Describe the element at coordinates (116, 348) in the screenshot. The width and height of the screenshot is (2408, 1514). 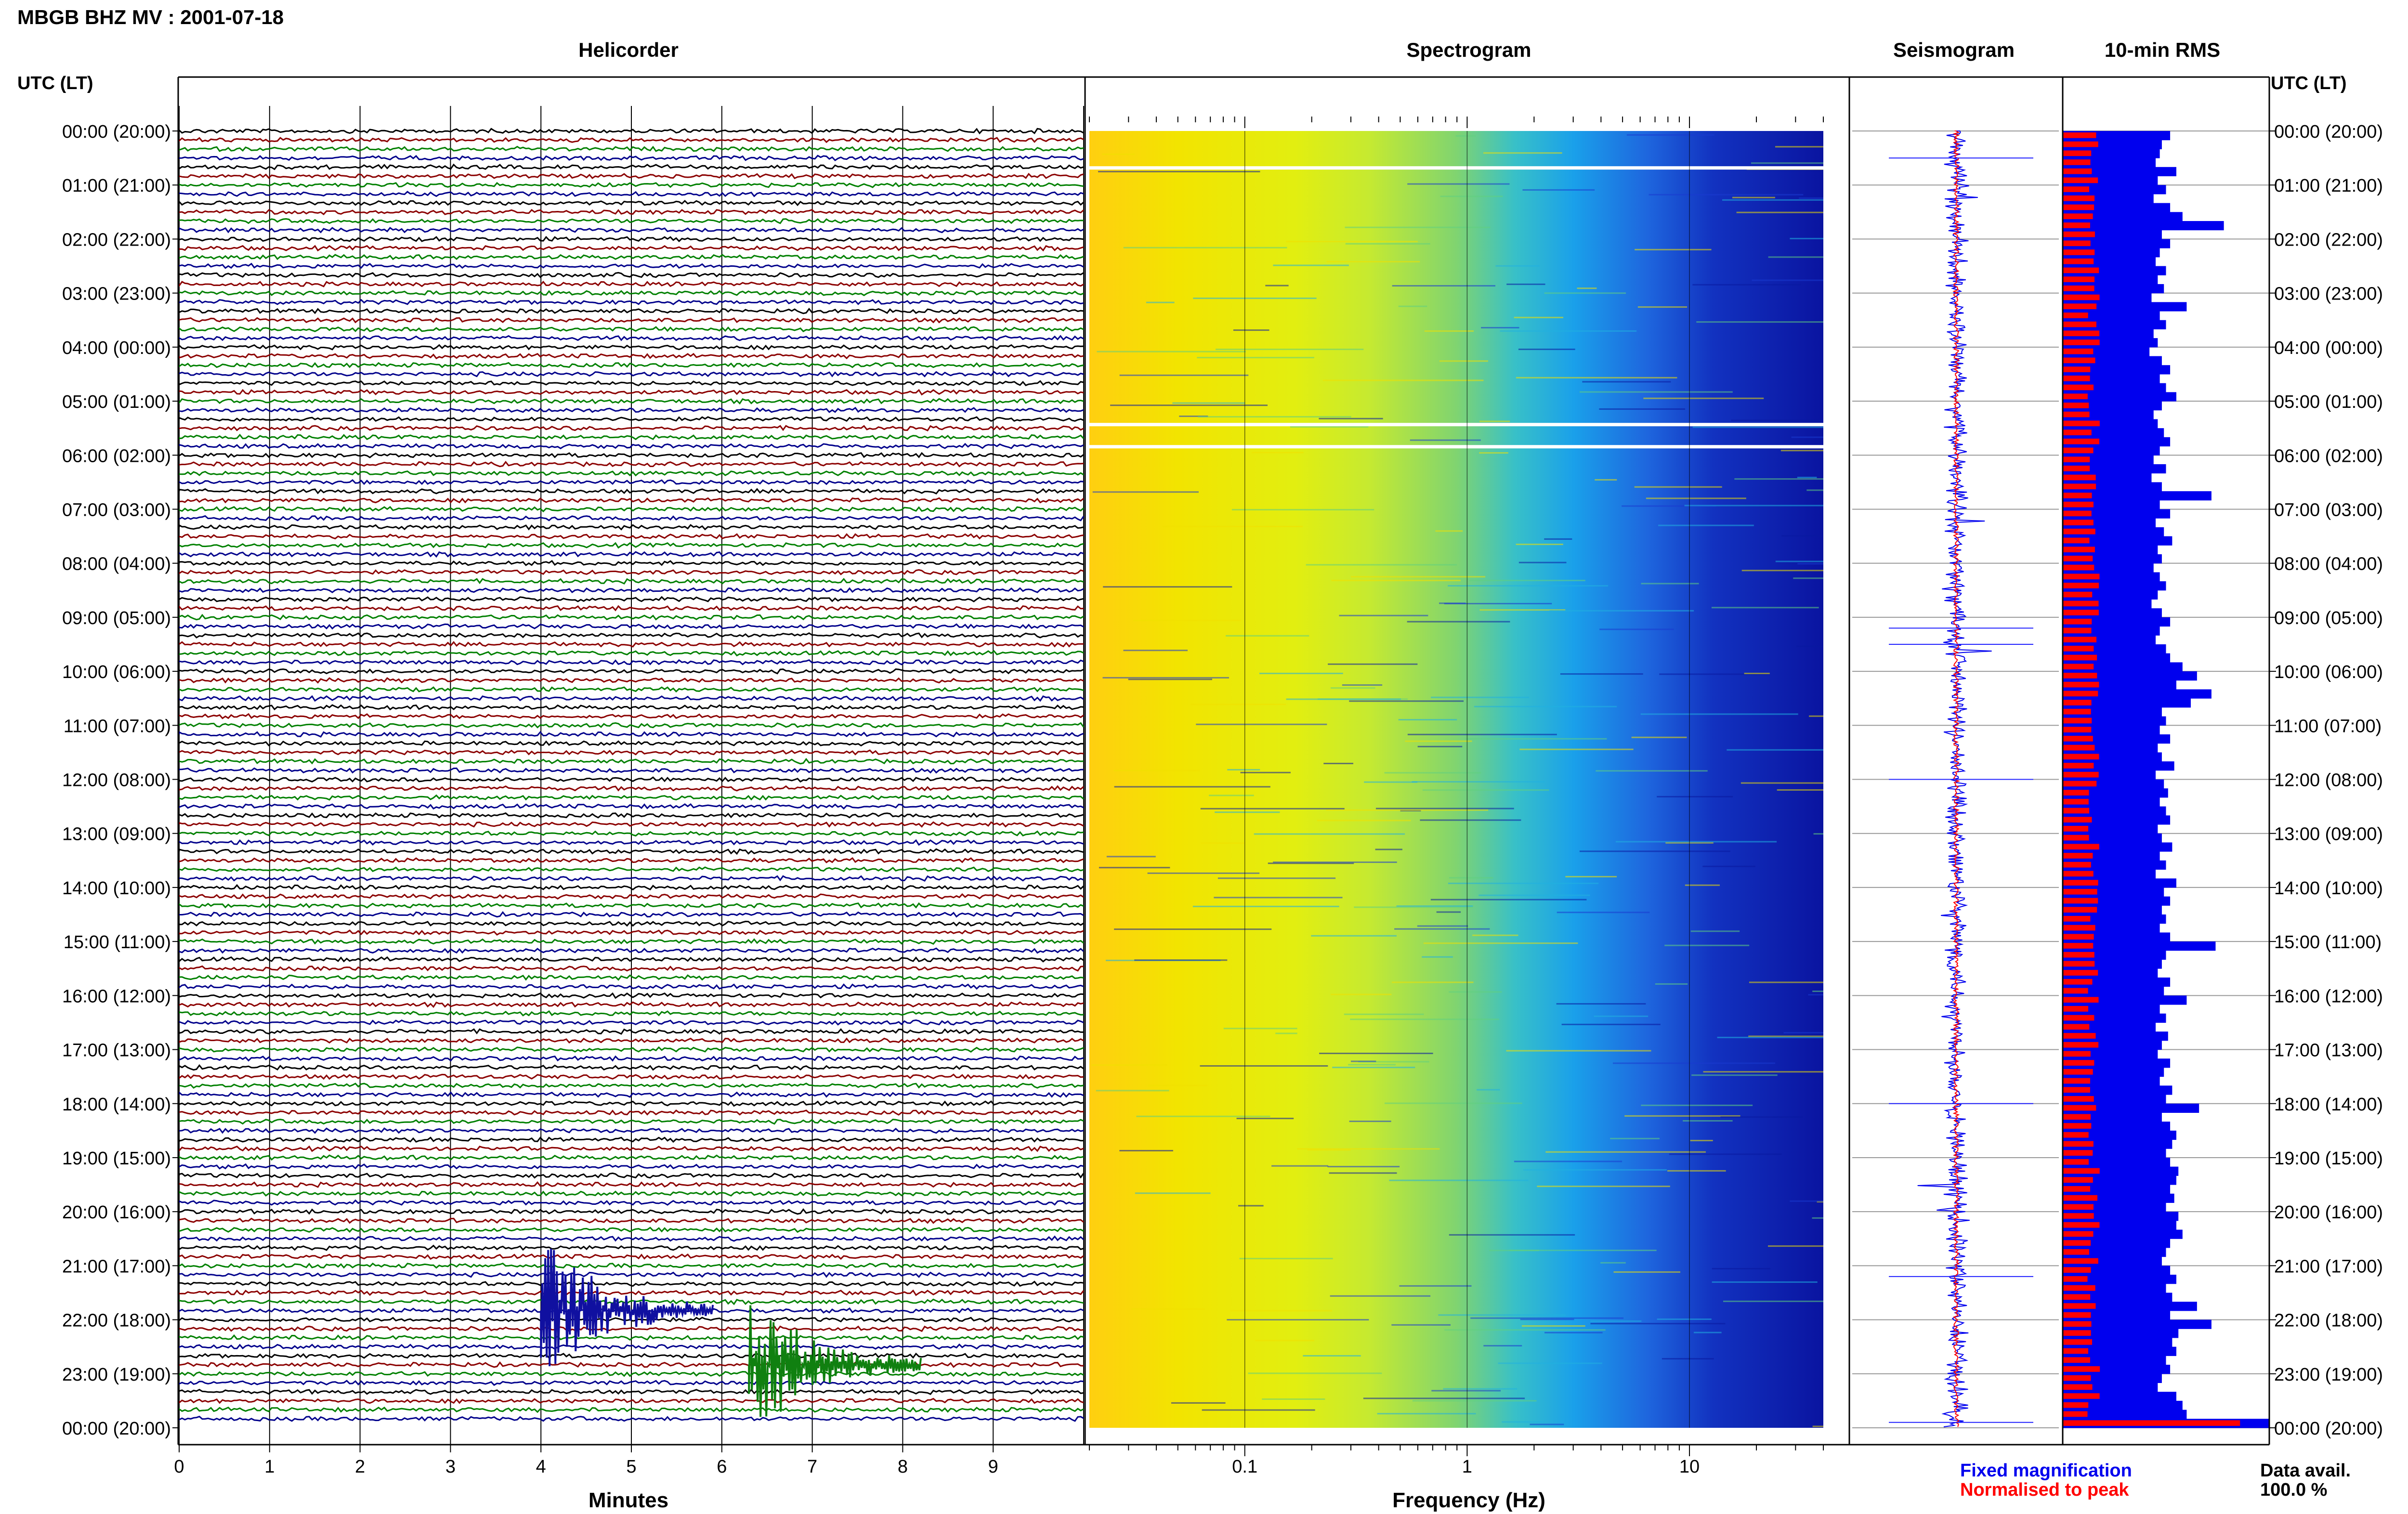
I see `time-label-left: 04:00 (00:00)` at that location.